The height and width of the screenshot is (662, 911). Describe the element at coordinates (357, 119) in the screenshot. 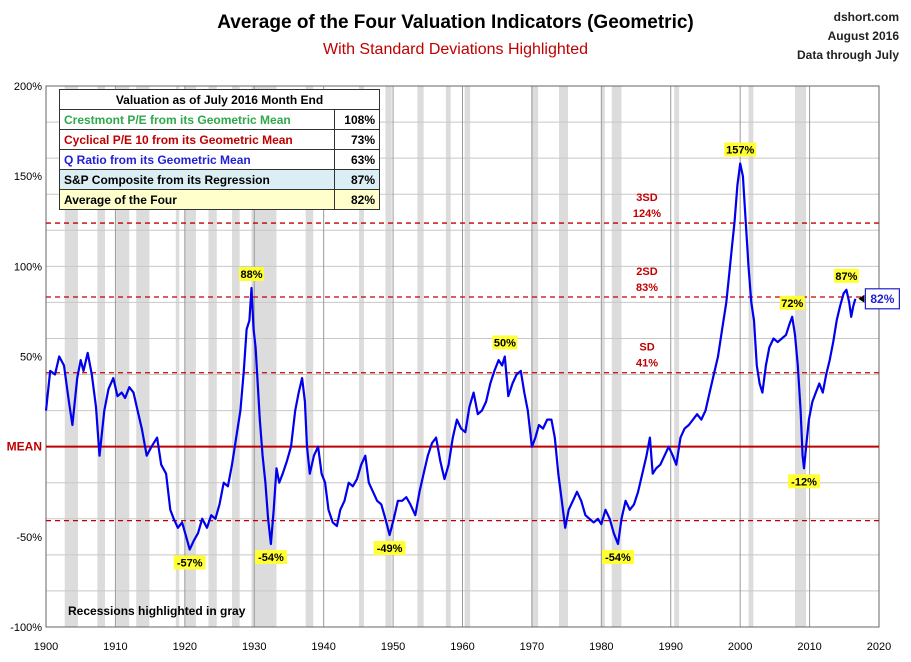

I see `table-row-value: 108%` at that location.